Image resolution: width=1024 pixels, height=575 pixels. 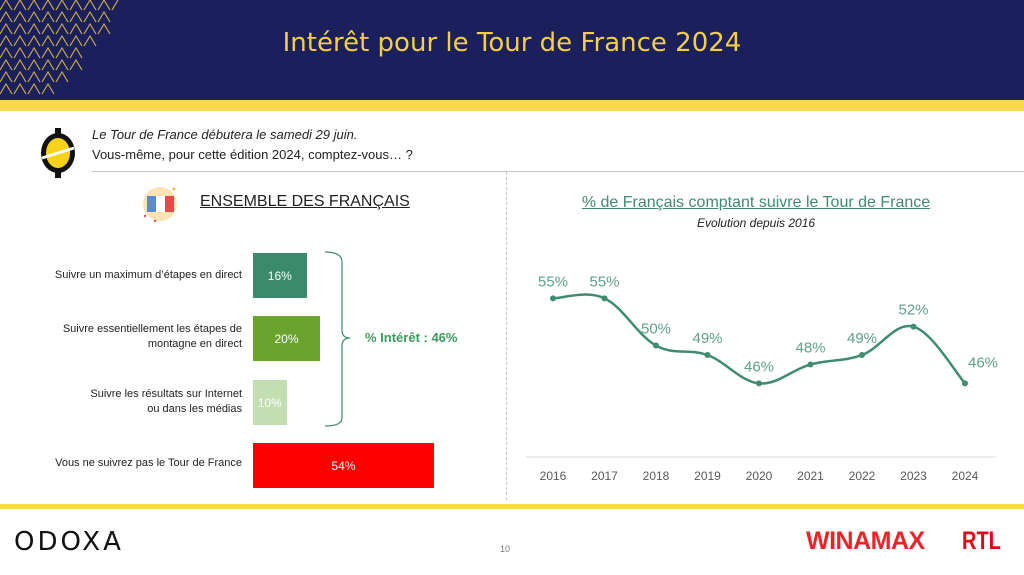 I want to click on x-tick-label-2018: 2018, so click(x=656, y=476).